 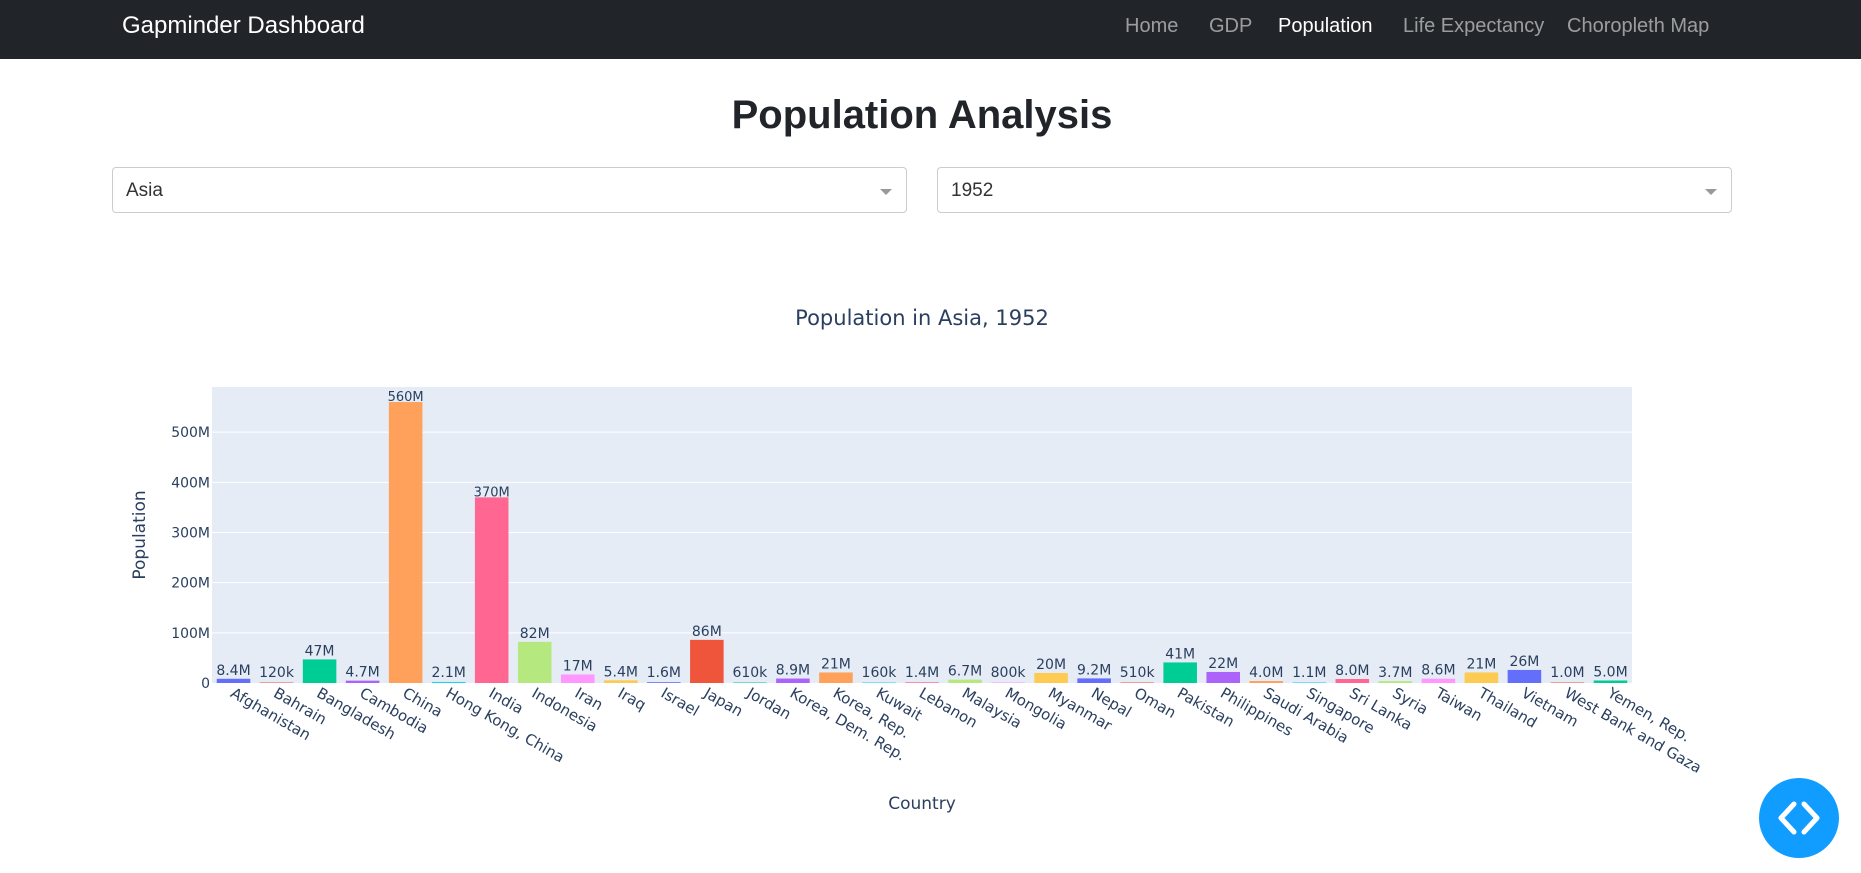 I want to click on bar-value-label: 26M, so click(x=1524, y=662).